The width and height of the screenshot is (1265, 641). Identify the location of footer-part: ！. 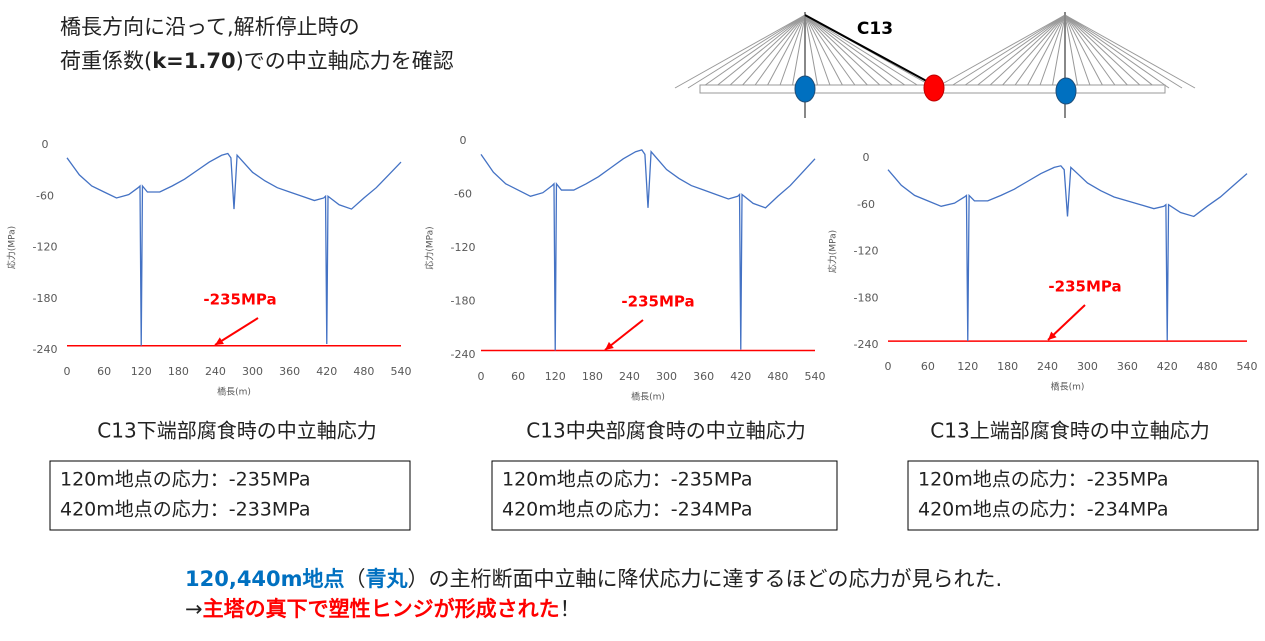
(570, 609).